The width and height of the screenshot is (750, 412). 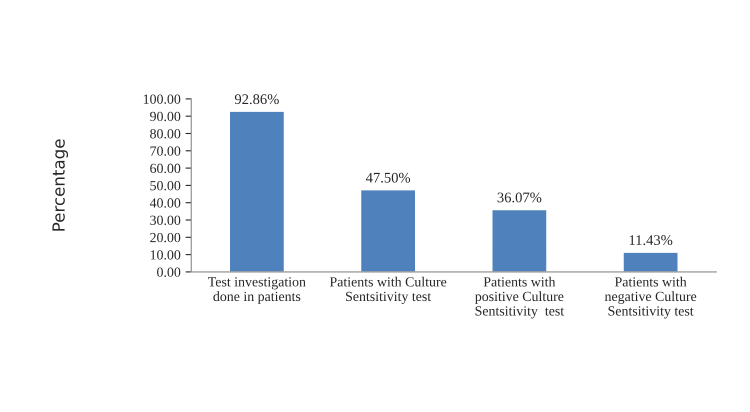 What do you see at coordinates (165, 255) in the screenshot?
I see `y-tick-label: 10.00` at bounding box center [165, 255].